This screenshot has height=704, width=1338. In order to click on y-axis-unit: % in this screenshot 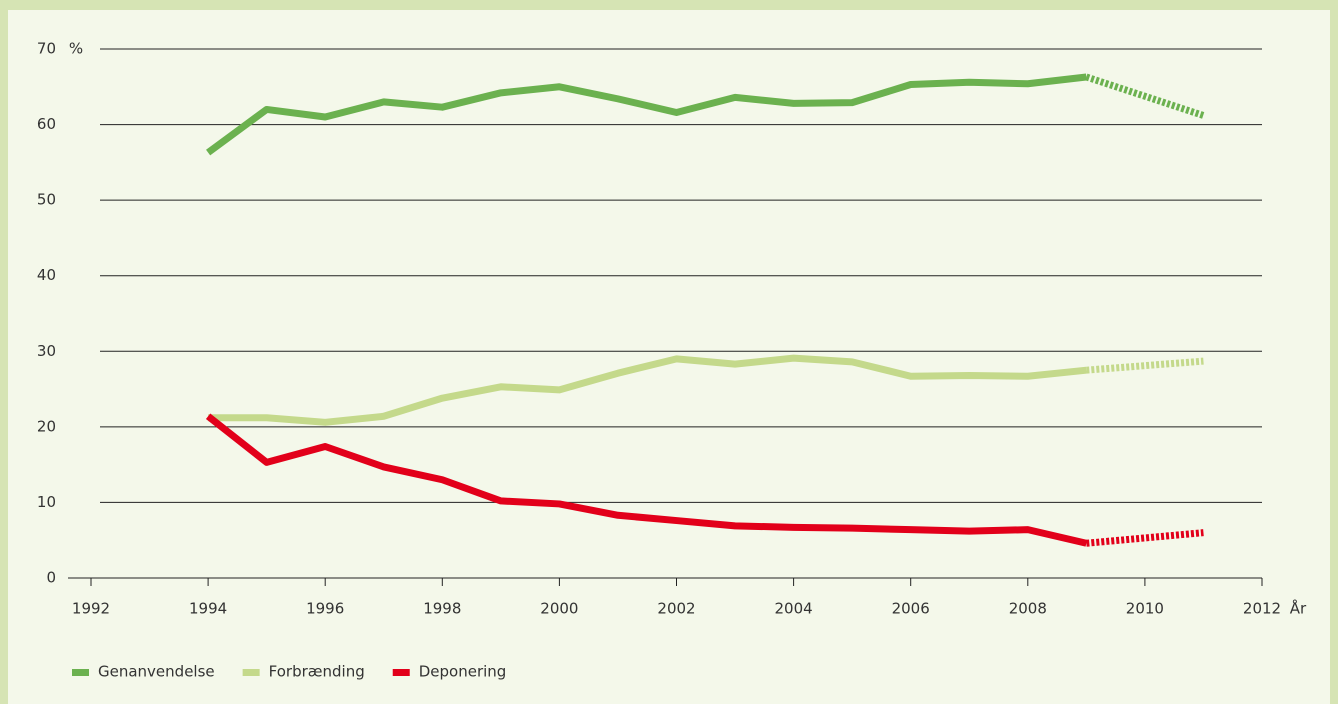, I will do `click(76, 49)`.